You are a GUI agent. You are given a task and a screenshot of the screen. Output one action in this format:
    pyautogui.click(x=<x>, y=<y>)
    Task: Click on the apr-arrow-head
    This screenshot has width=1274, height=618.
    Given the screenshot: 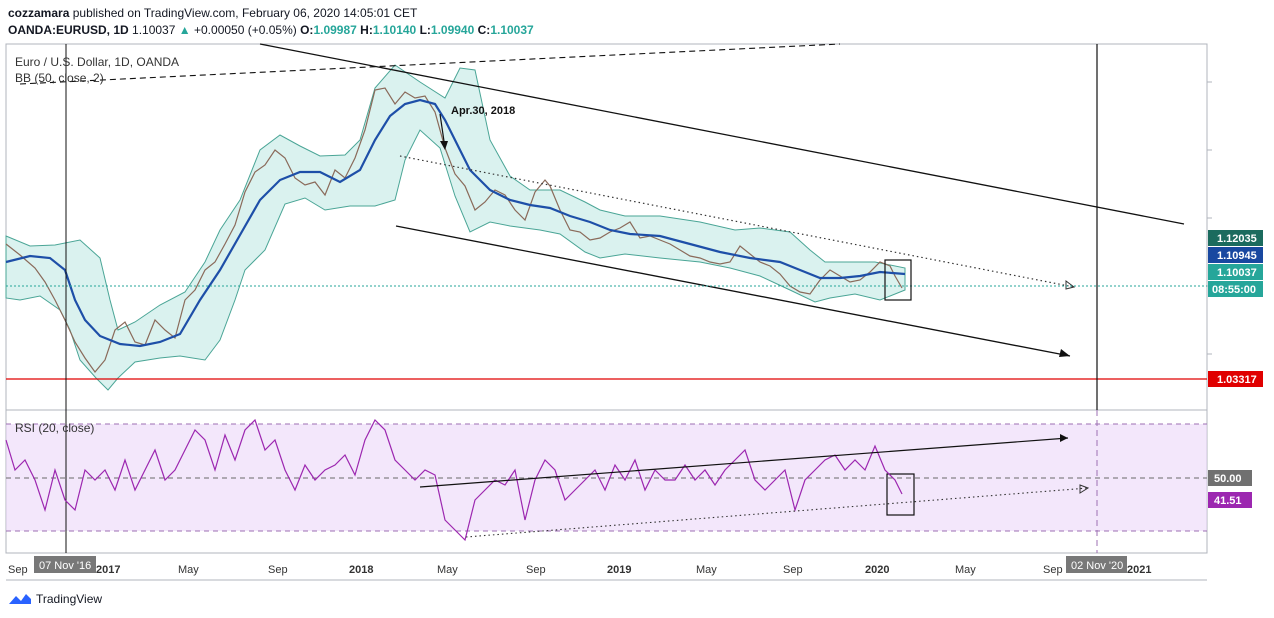 What is the action you would take?
    pyautogui.click(x=444, y=145)
    